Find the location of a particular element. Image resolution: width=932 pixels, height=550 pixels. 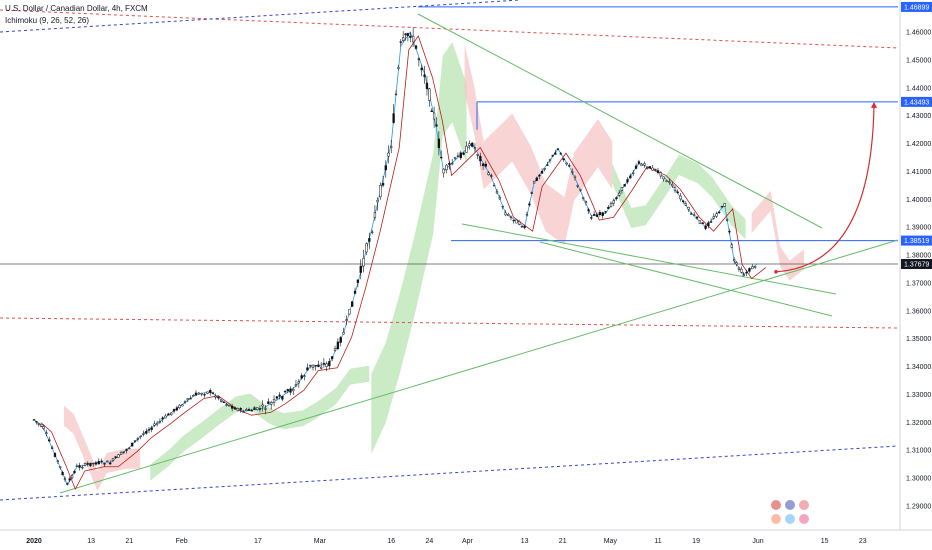

time-tick-label: Jun is located at coordinates (757, 541).